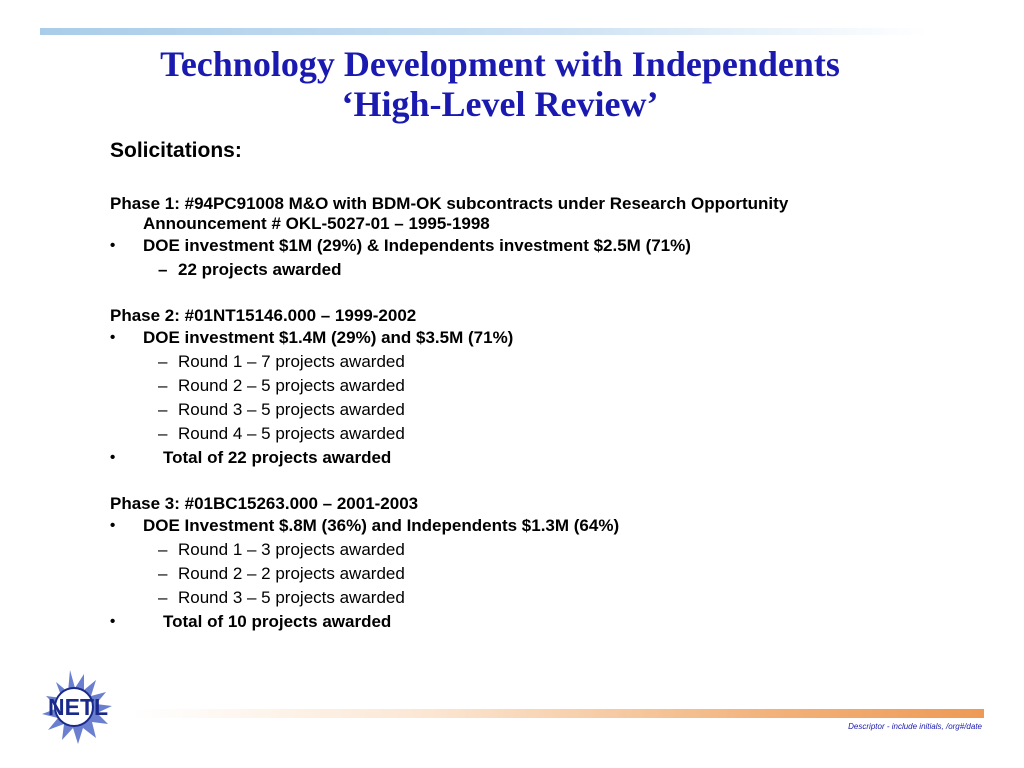 The width and height of the screenshot is (1024, 768). I want to click on phase-2-title: Phase 2: #01NT15146.000 – 1999-2002, so click(263, 315).